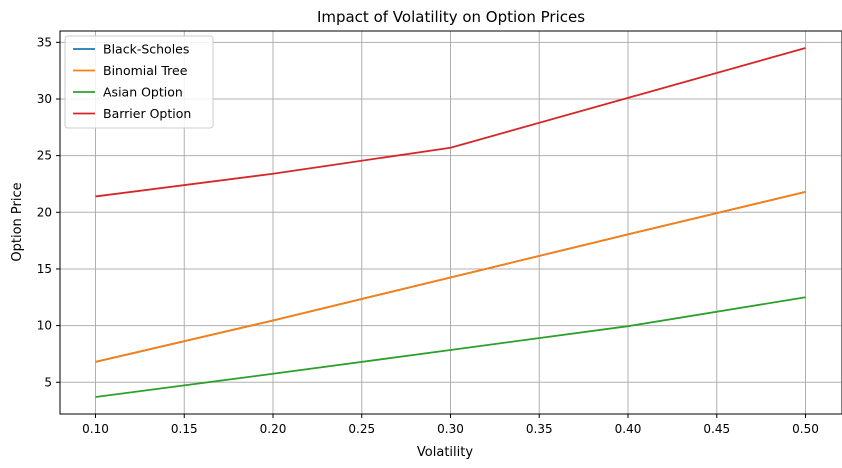 This screenshot has width=842, height=468. I want to click on y-tick-label: 25, so click(44, 156).